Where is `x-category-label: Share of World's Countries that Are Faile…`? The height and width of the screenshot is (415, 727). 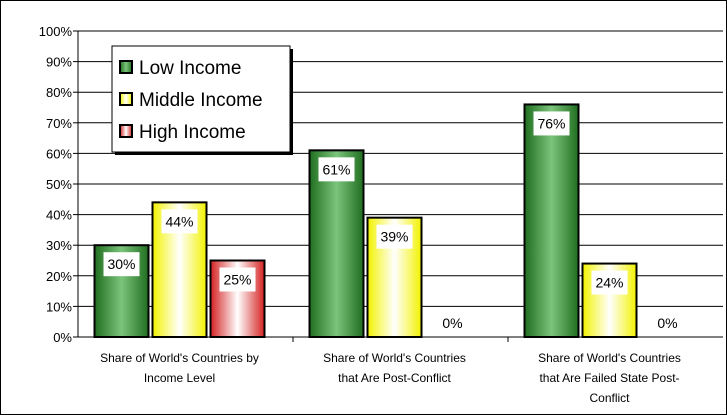
x-category-label: Share of World's Countries that Are Faile… is located at coordinates (609, 378).